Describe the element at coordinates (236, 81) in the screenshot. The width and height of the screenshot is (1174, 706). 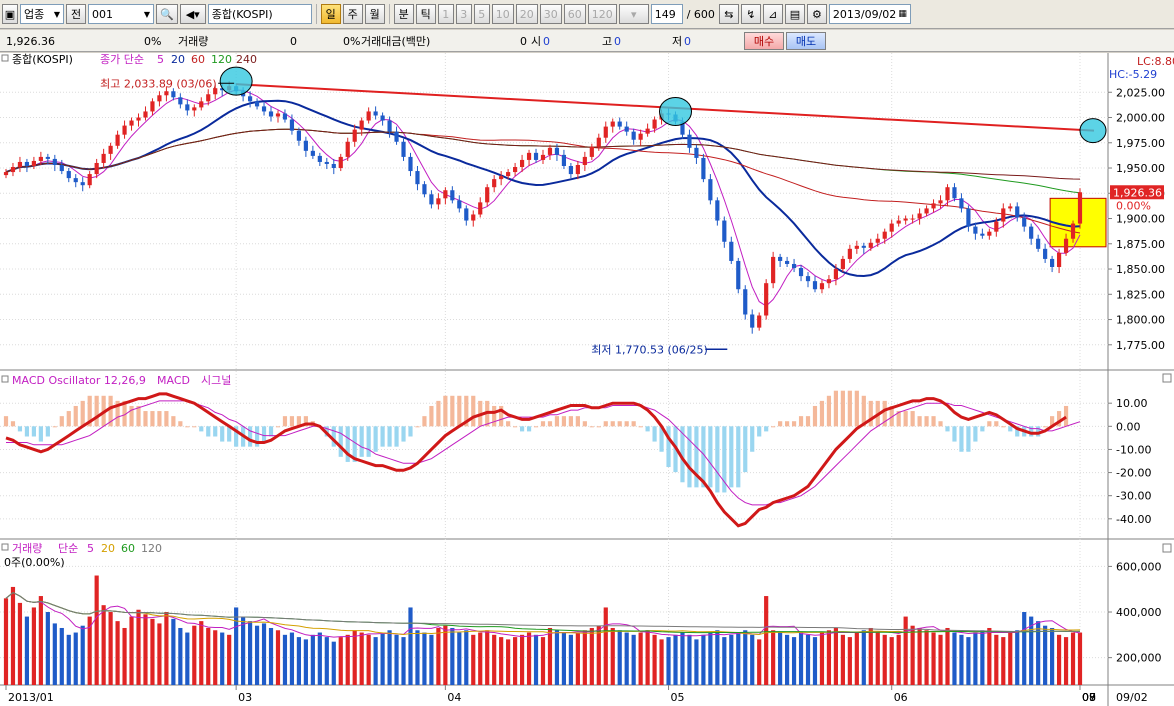
I see `event-circle` at that location.